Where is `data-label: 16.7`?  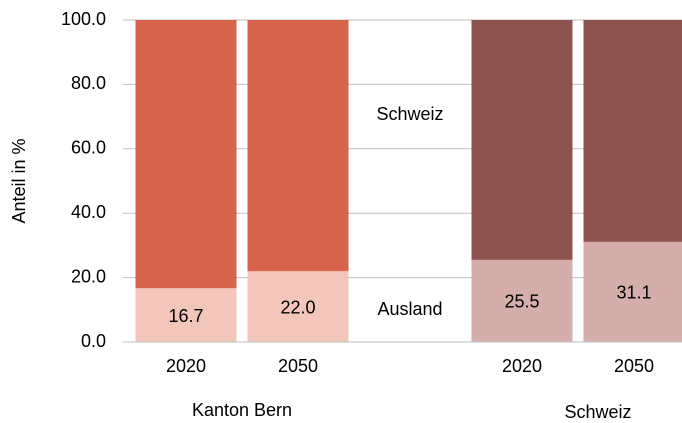 data-label: 16.7 is located at coordinates (185, 316).